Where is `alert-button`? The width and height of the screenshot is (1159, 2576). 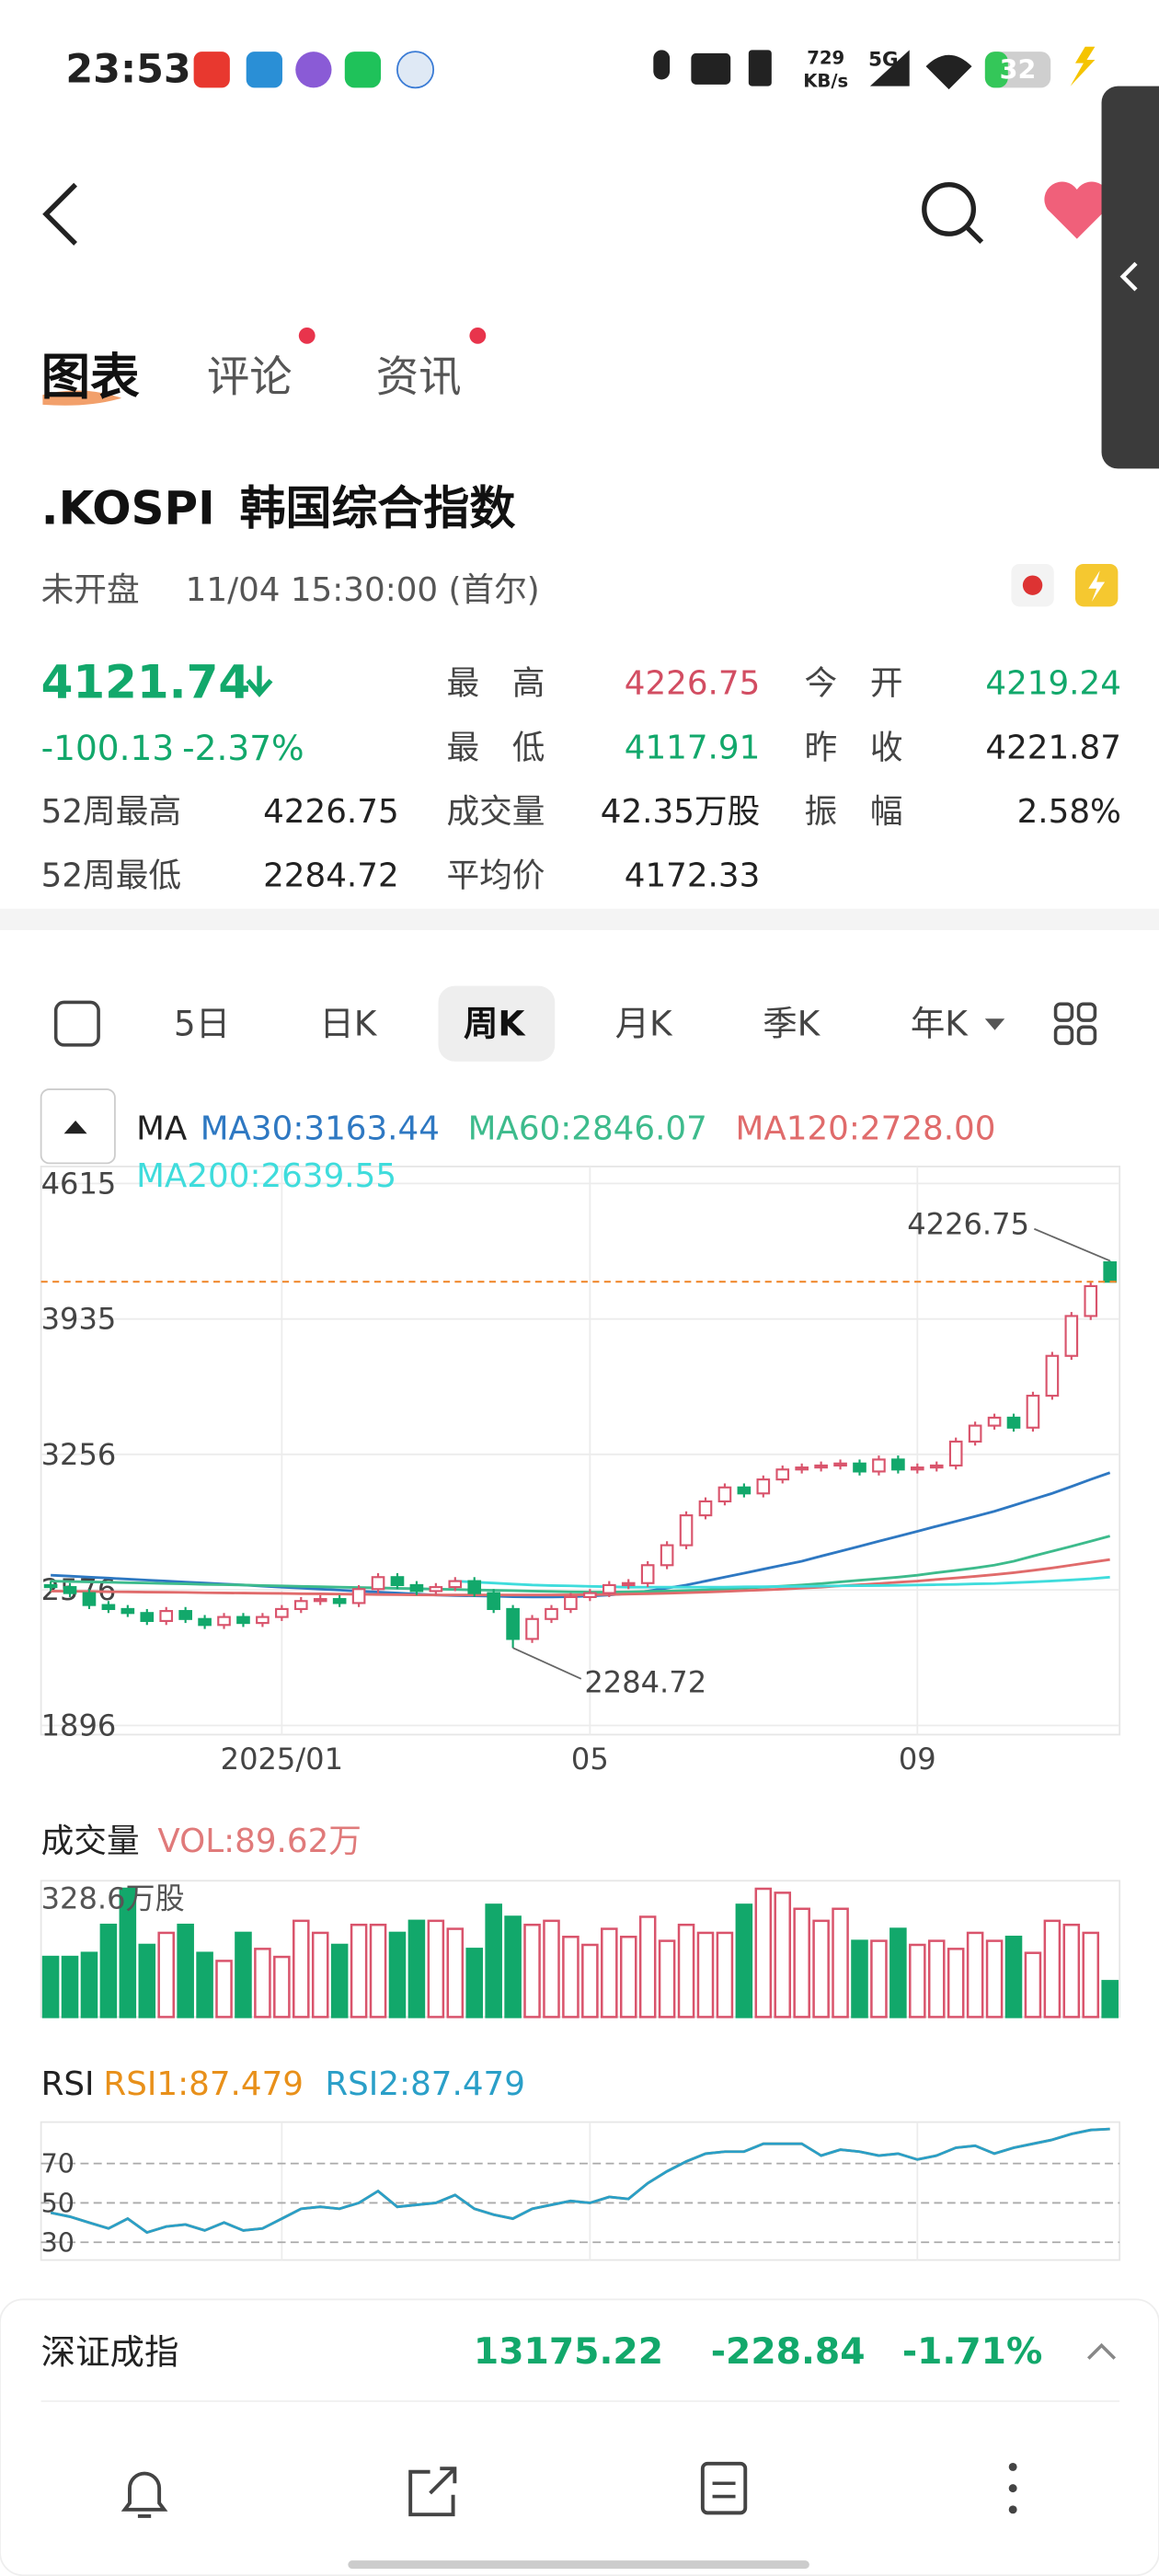
alert-button is located at coordinates (144, 2494).